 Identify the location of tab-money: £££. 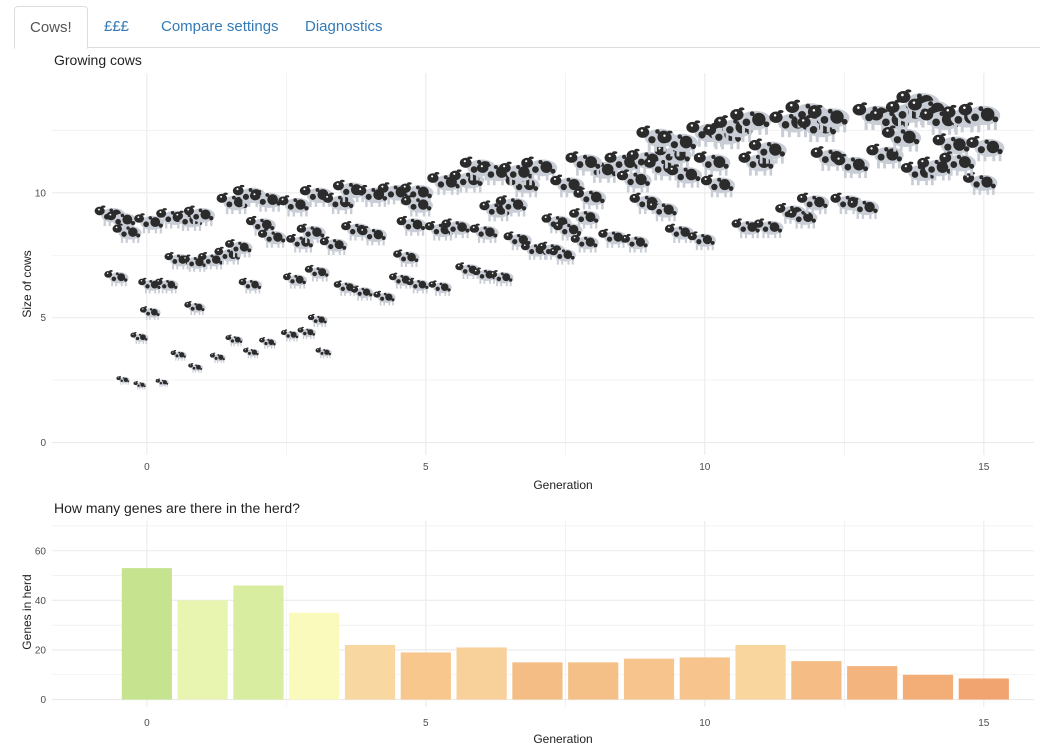
(117, 26).